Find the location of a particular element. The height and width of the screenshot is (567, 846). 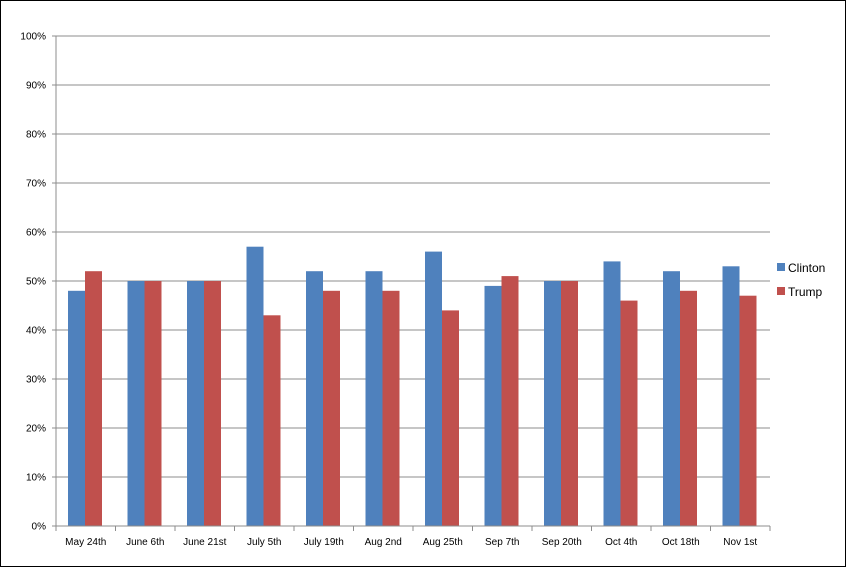

y-tick-label: 20% is located at coordinates (36, 429).